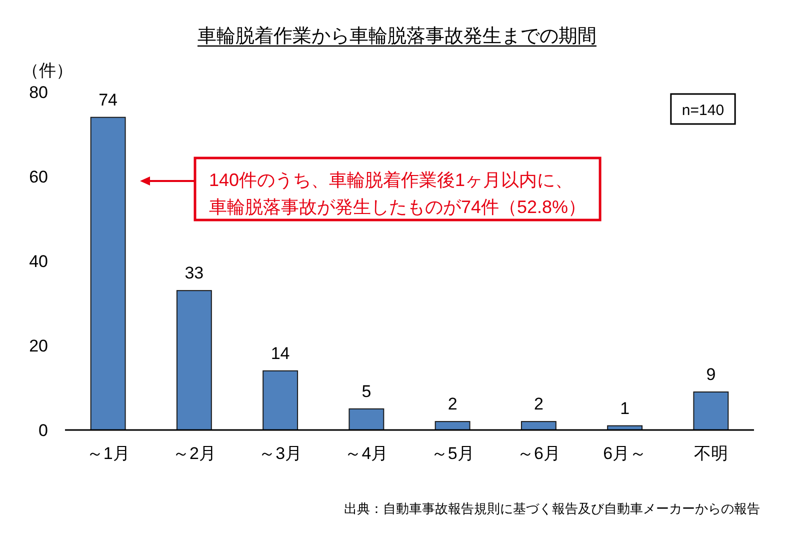 The image size is (800, 537). I want to click on x-tick-label: ～2月, so click(194, 453).